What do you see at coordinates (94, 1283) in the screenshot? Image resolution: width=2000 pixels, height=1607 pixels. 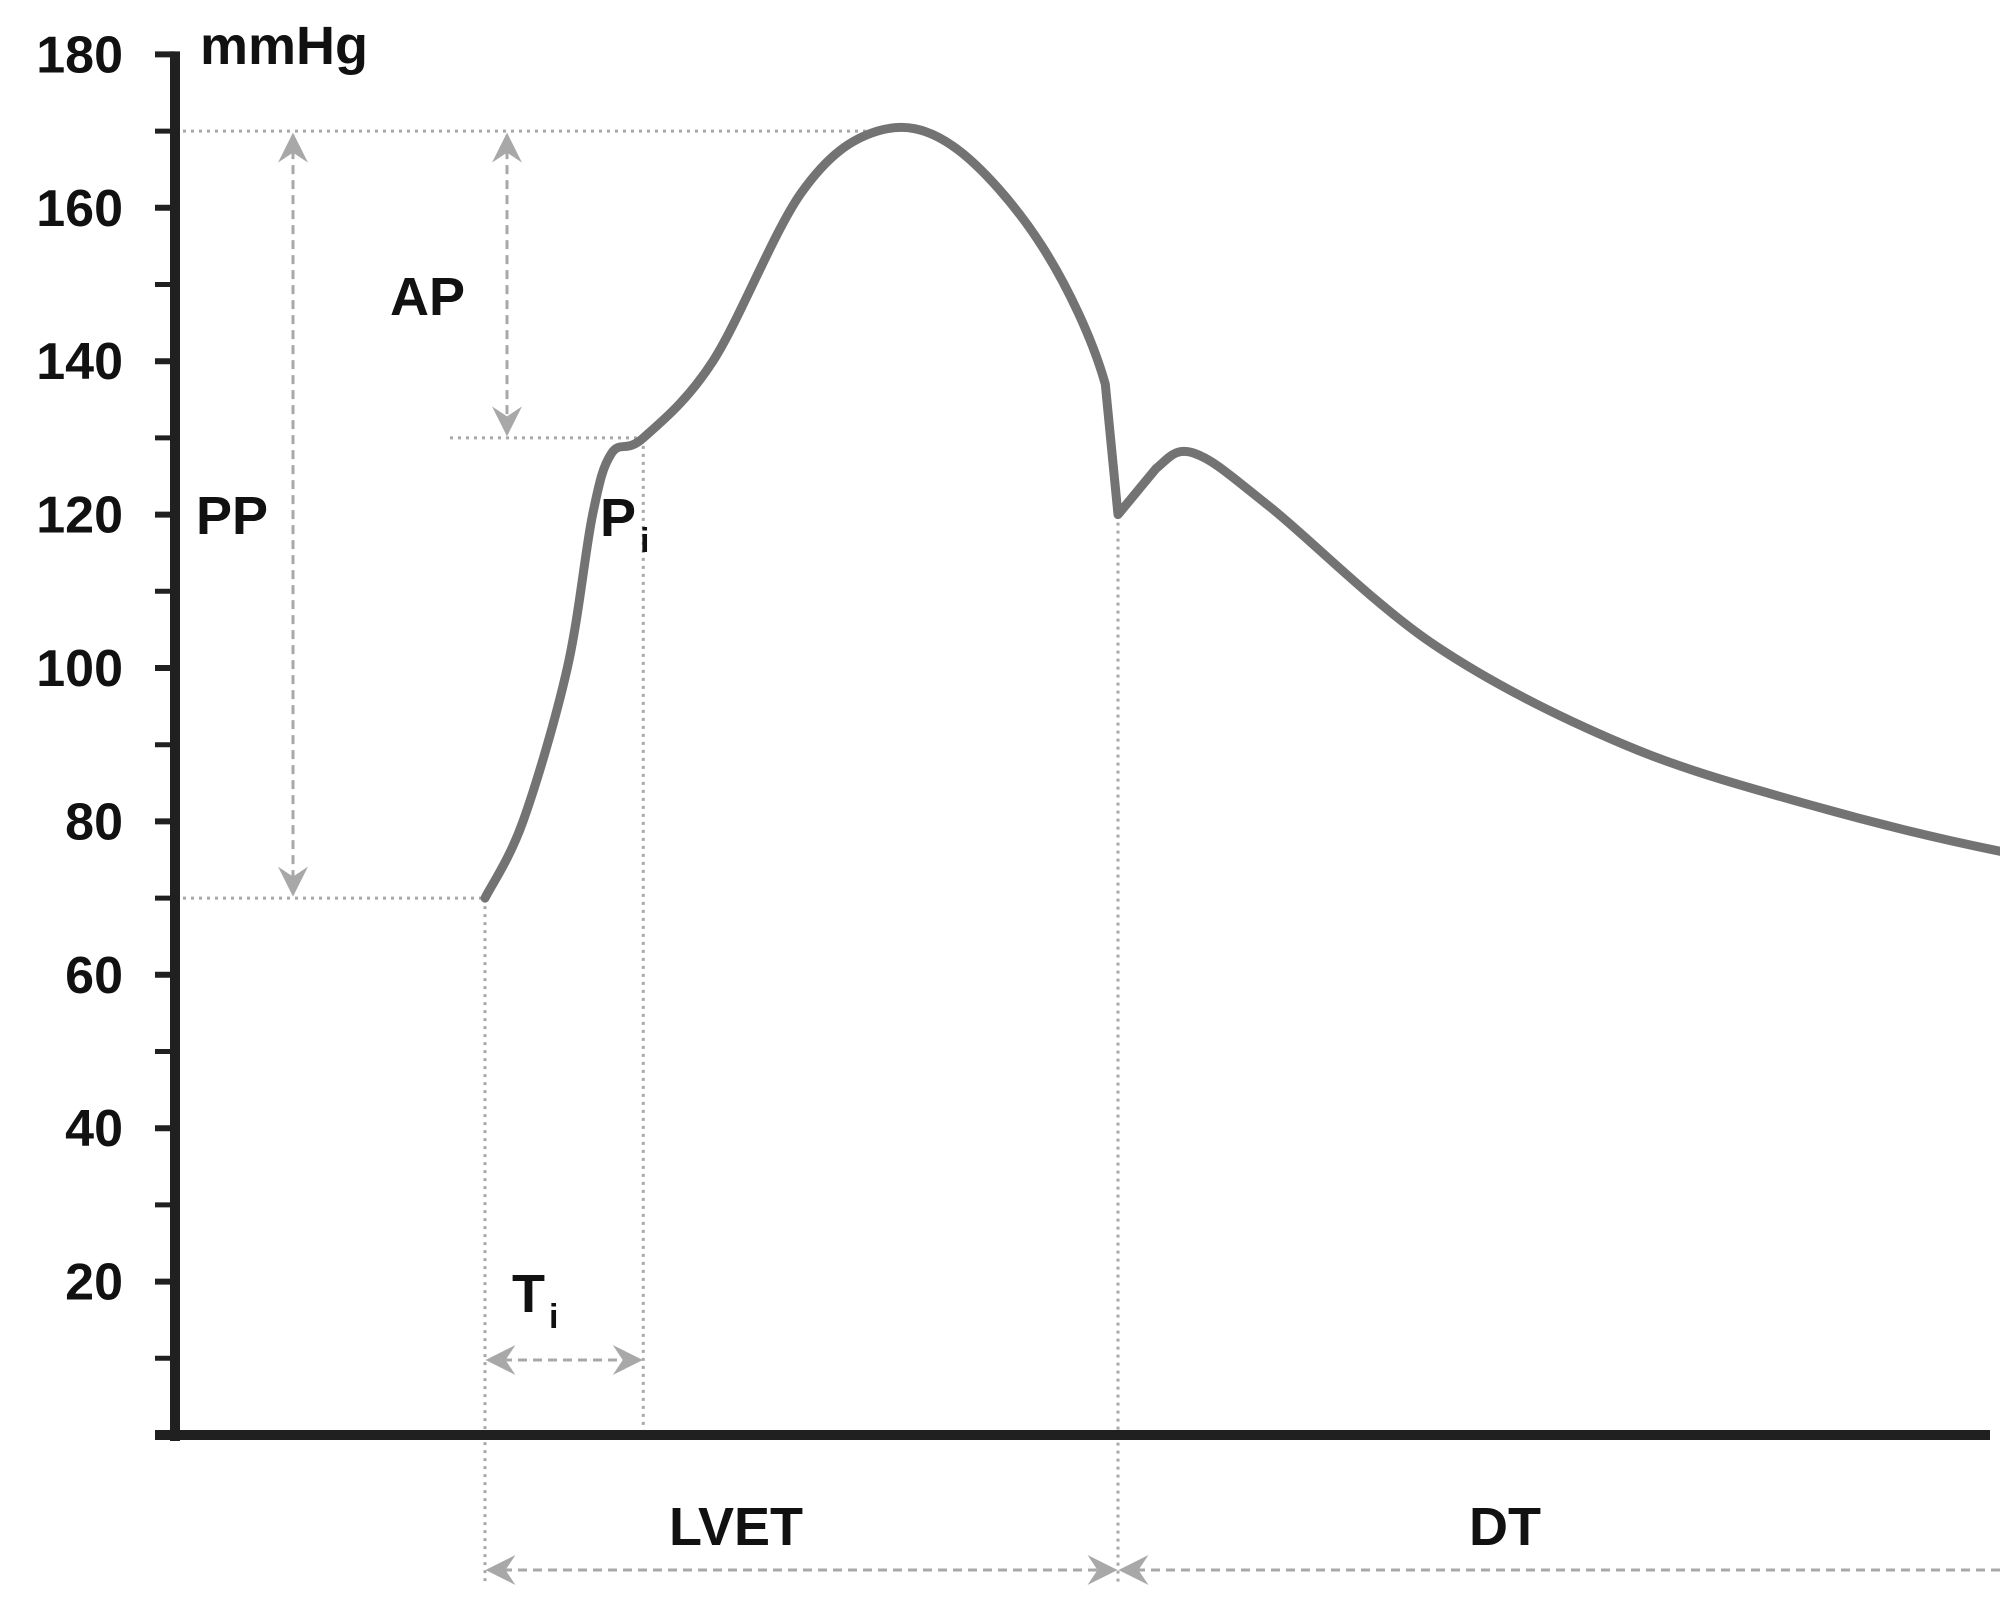 I see `y-tick-label: 20` at bounding box center [94, 1283].